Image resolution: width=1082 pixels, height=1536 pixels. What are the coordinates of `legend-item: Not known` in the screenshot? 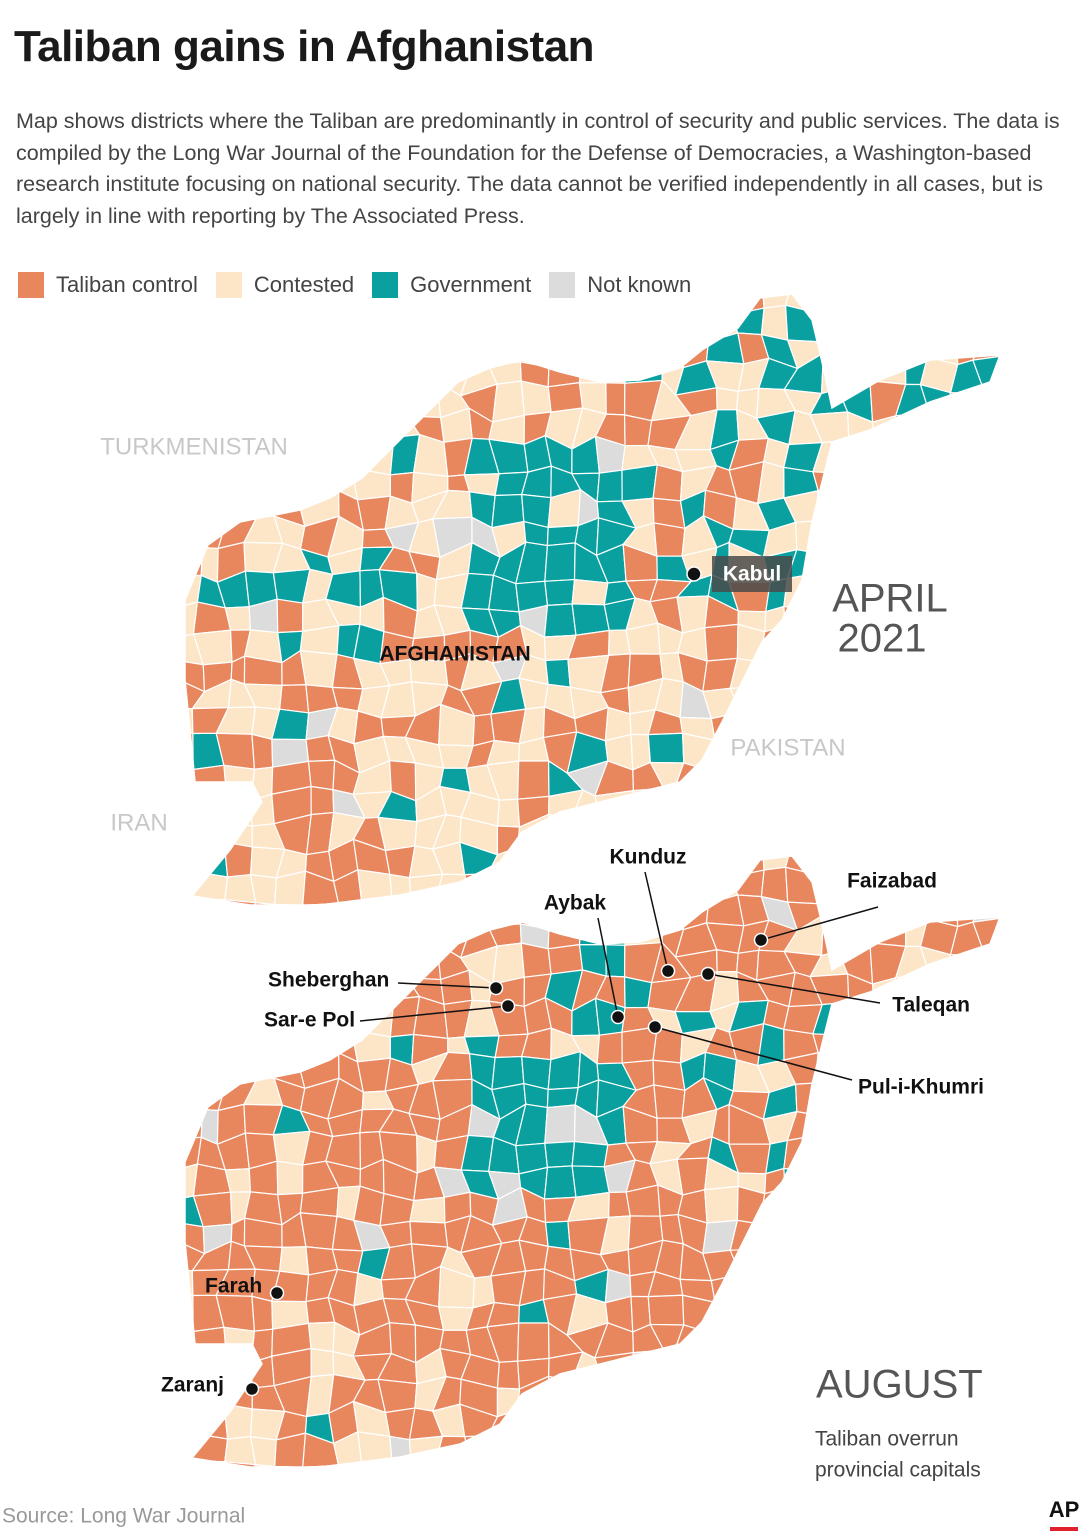 It's located at (620, 285).